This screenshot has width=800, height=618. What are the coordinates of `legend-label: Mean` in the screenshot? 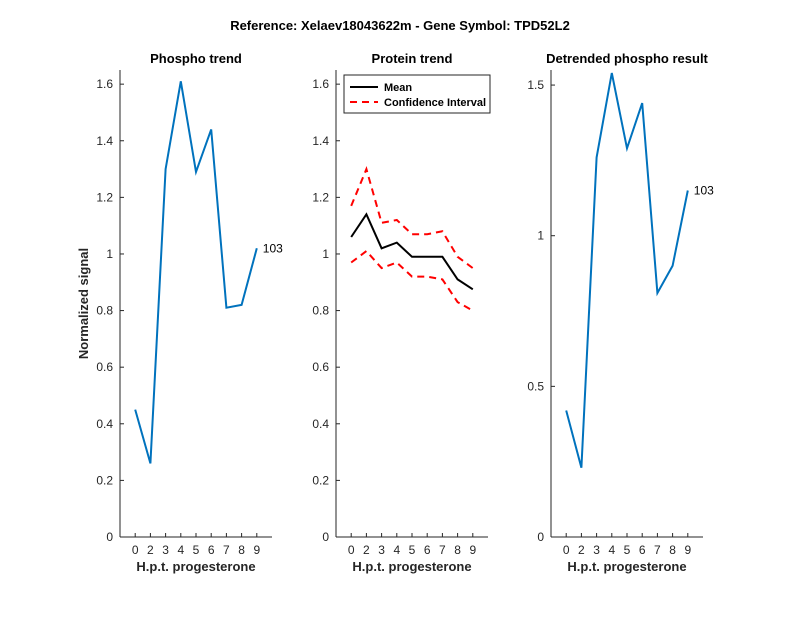 It's located at (398, 88).